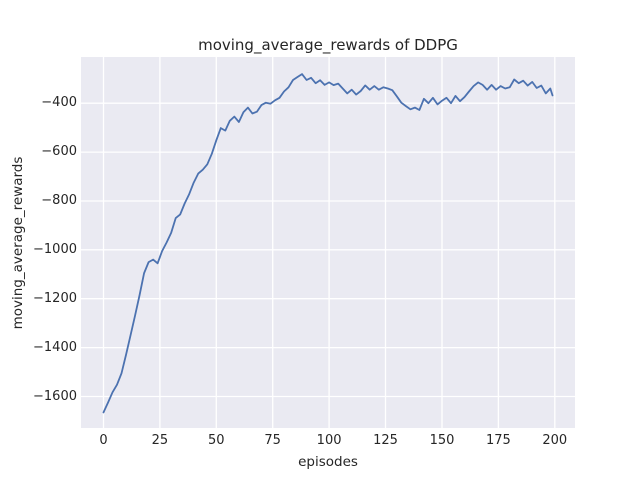 This screenshot has width=640, height=480. Describe the element at coordinates (442, 440) in the screenshot. I see `x-tick-label: 150` at that location.